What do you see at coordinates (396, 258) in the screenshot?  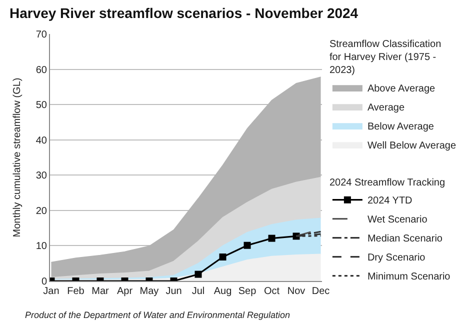 I see `legend-label: Dry Scenario` at bounding box center [396, 258].